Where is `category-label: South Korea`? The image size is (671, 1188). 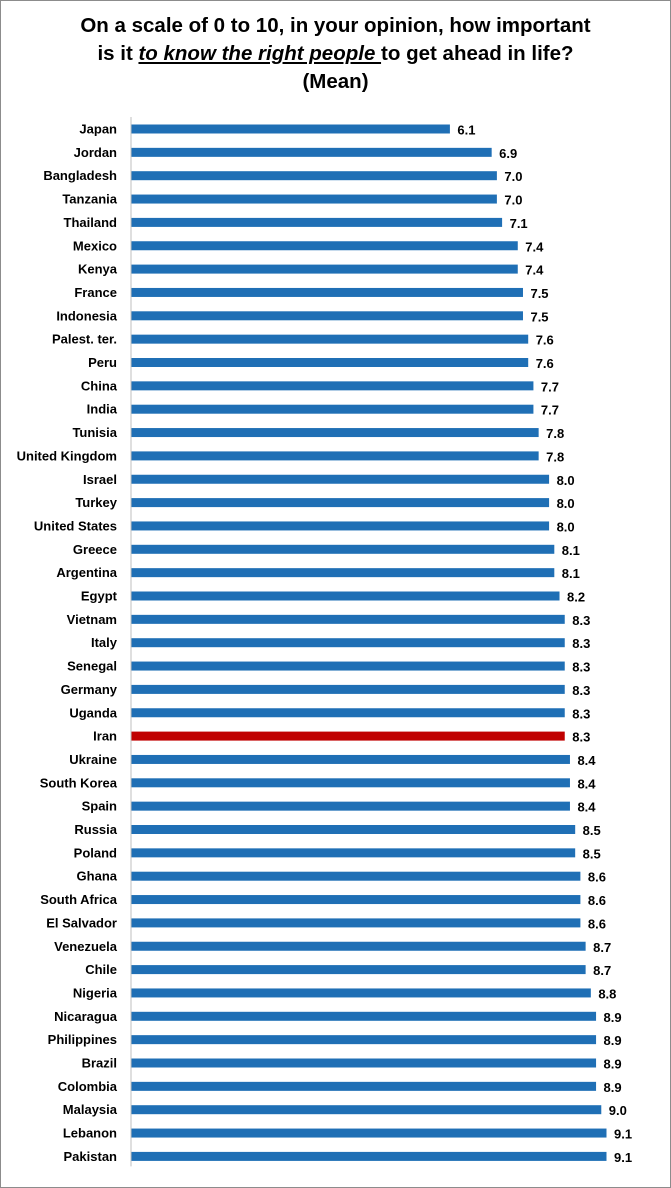 category-label: South Korea is located at coordinates (79, 782).